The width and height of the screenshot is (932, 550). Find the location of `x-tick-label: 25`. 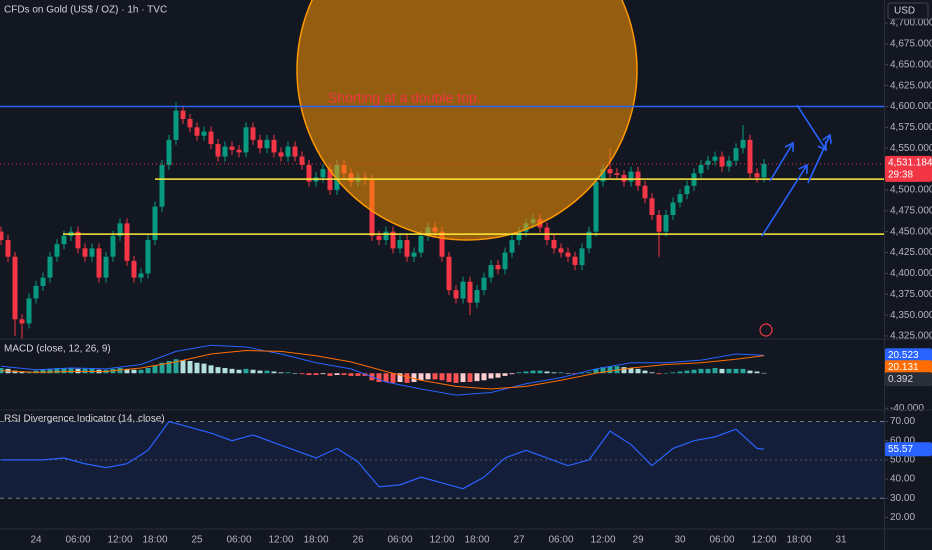

x-tick-label: 25 is located at coordinates (197, 540).